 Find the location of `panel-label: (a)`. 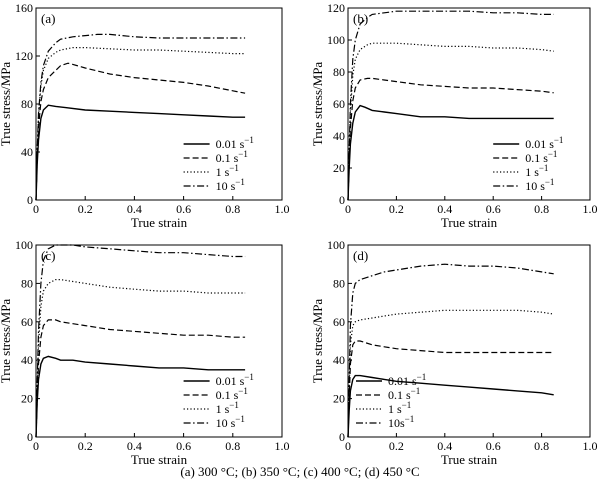

panel-label: (a) is located at coordinates (48, 18).